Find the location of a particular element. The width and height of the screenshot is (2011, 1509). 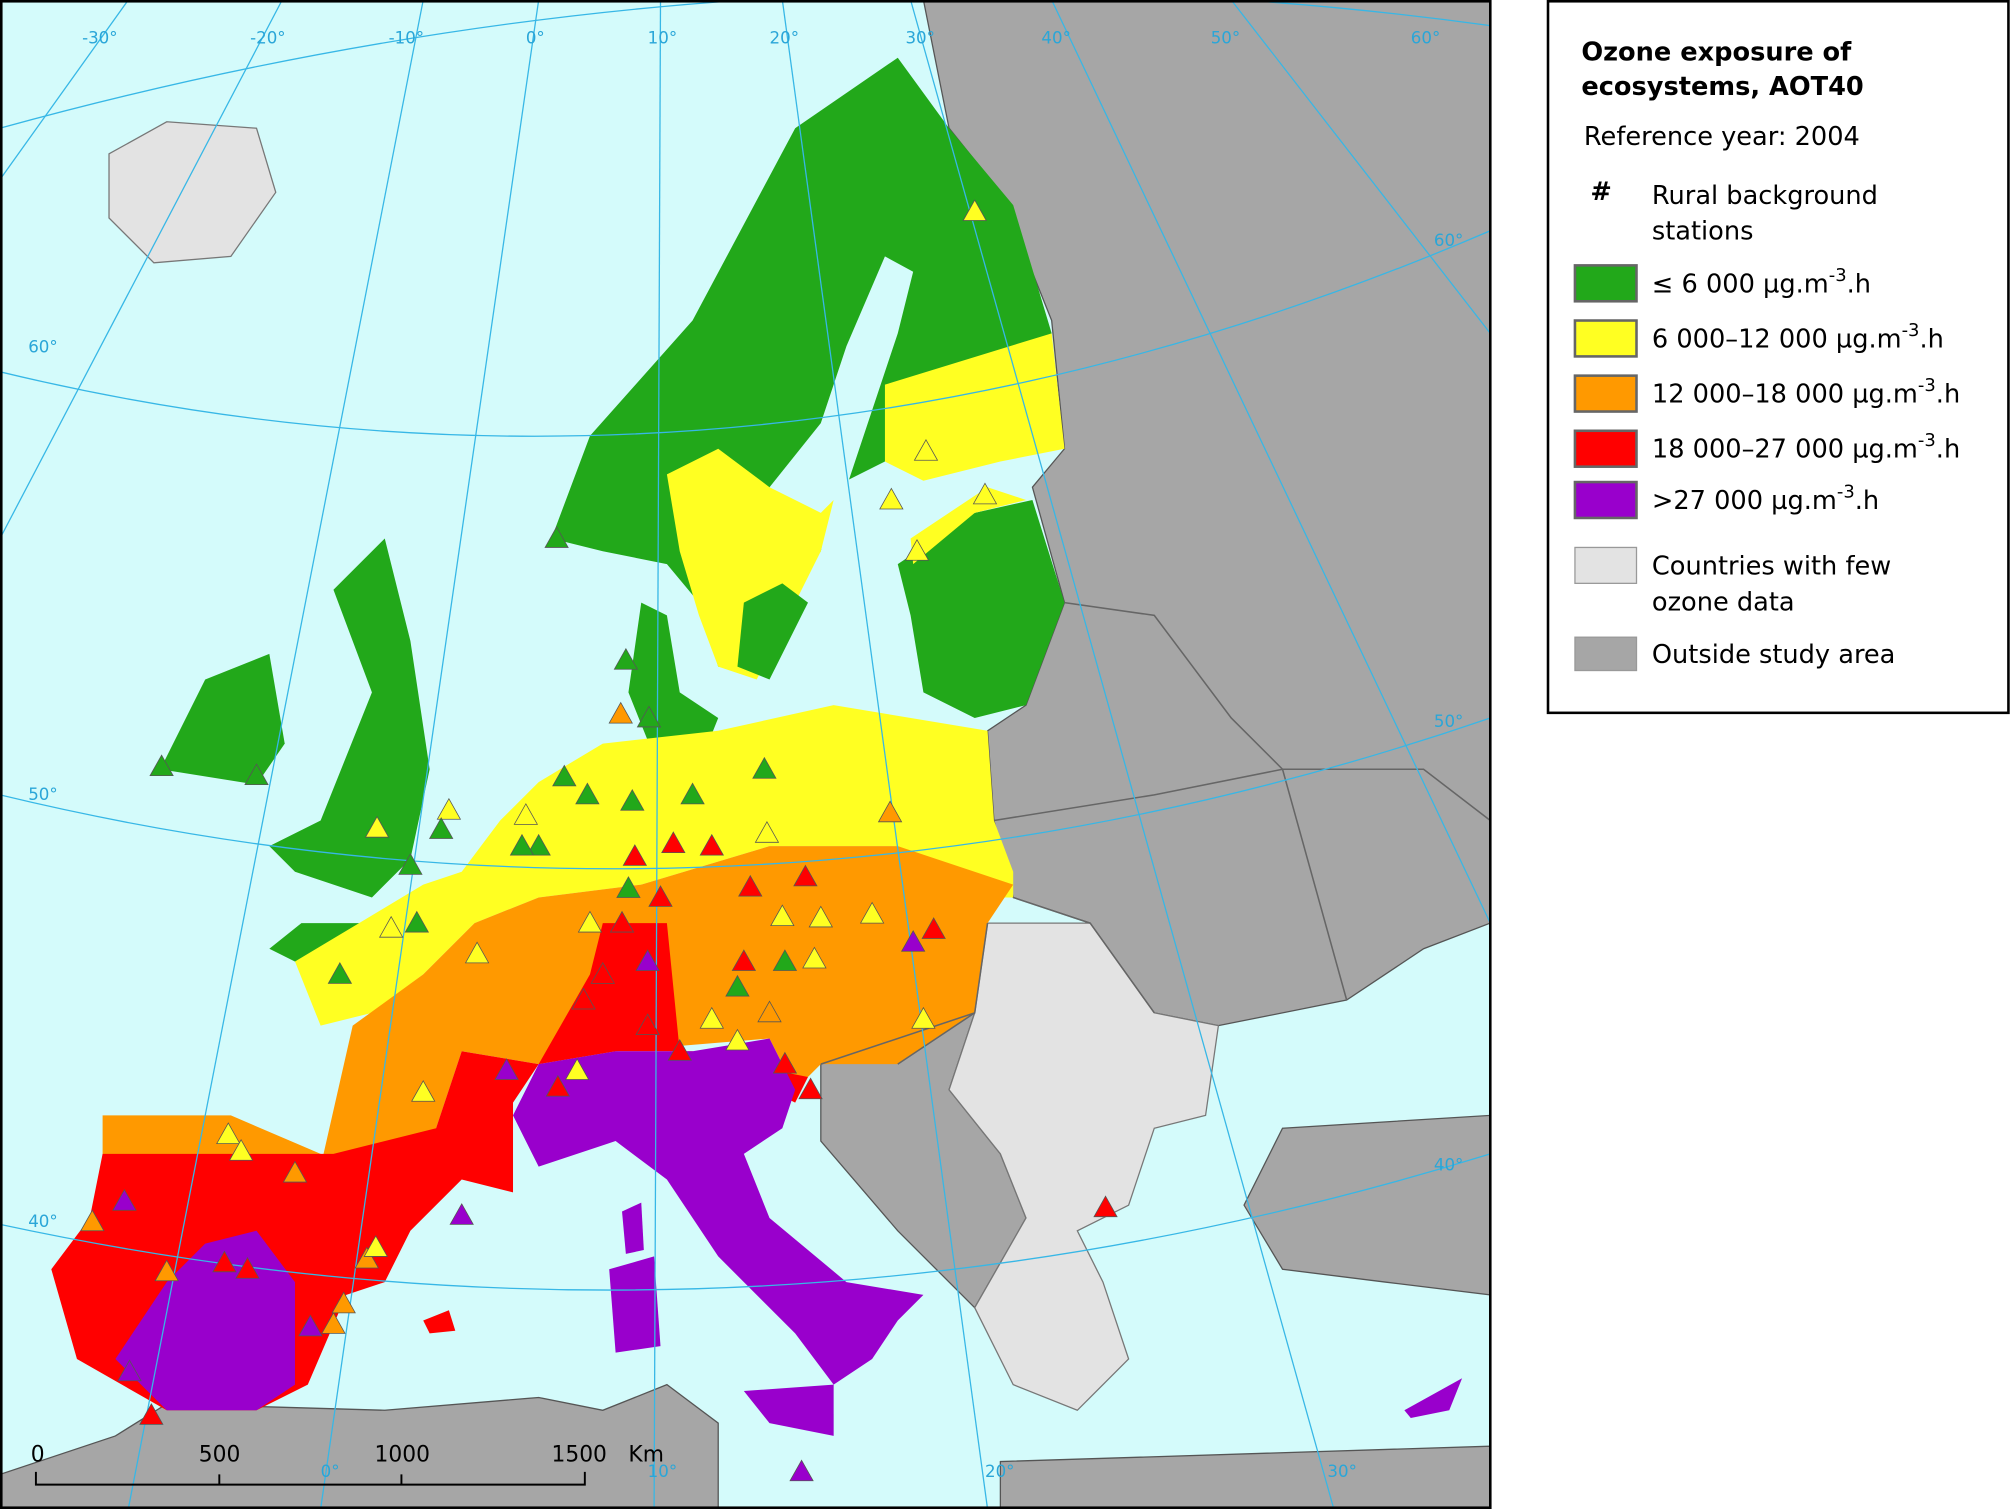

scale-bar is located at coordinates (310, 1478).